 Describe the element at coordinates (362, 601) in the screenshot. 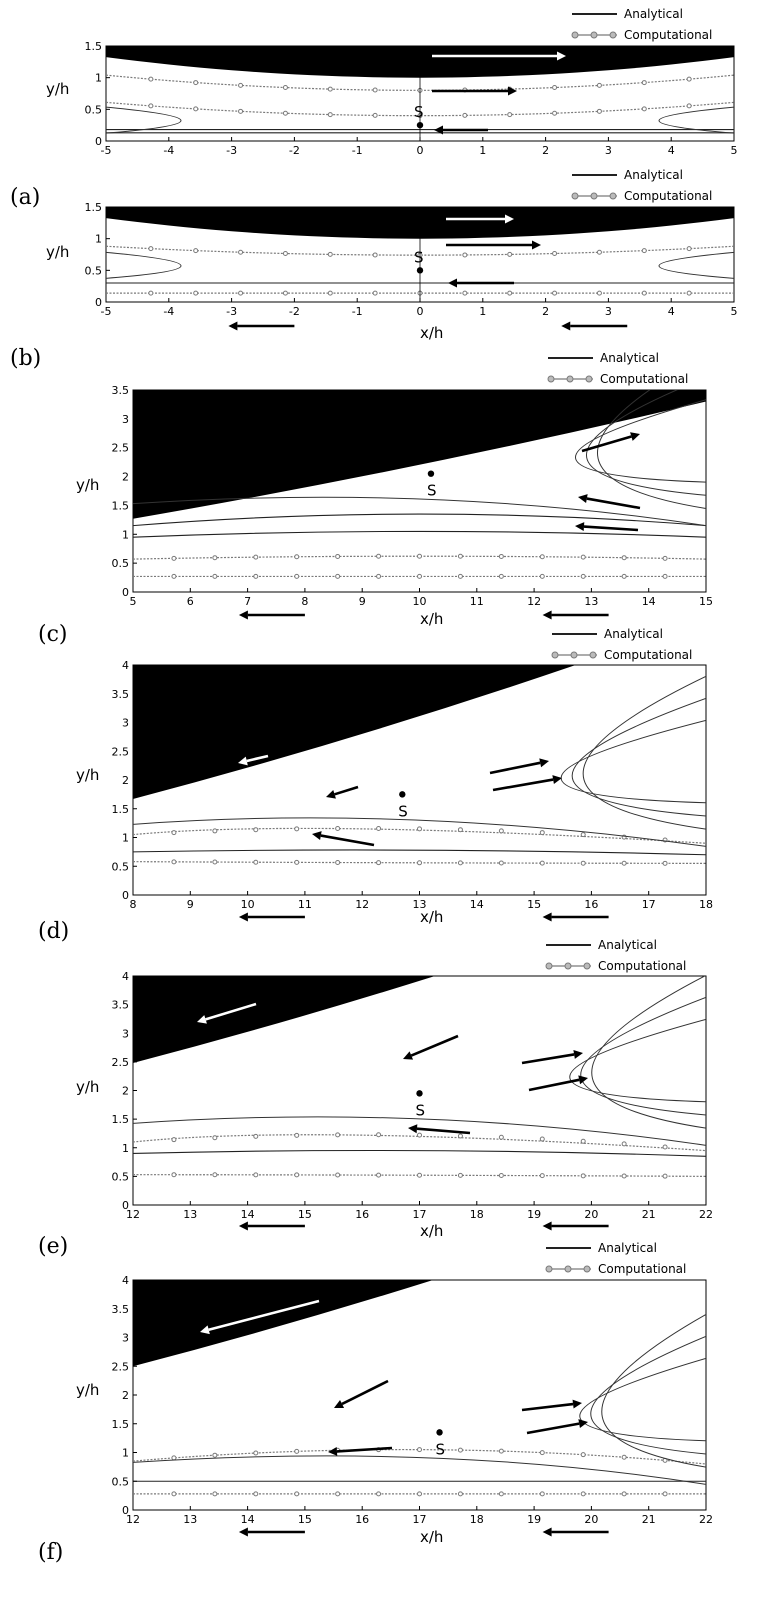

I see `x-tick-label: 9` at that location.